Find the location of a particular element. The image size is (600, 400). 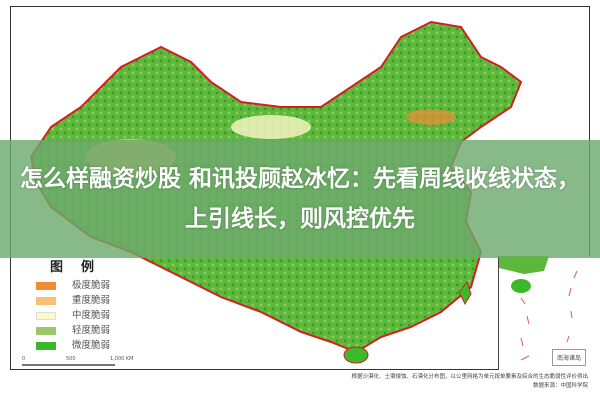

hainan-island is located at coordinates (356, 355).